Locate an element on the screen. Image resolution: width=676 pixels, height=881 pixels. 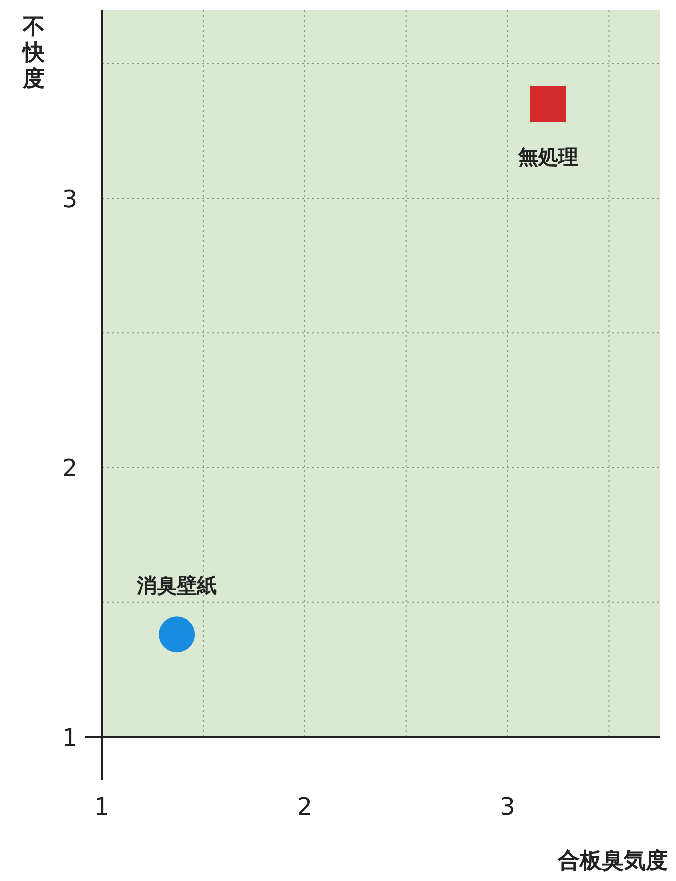
series-label: 無処理 is located at coordinates (547, 157).